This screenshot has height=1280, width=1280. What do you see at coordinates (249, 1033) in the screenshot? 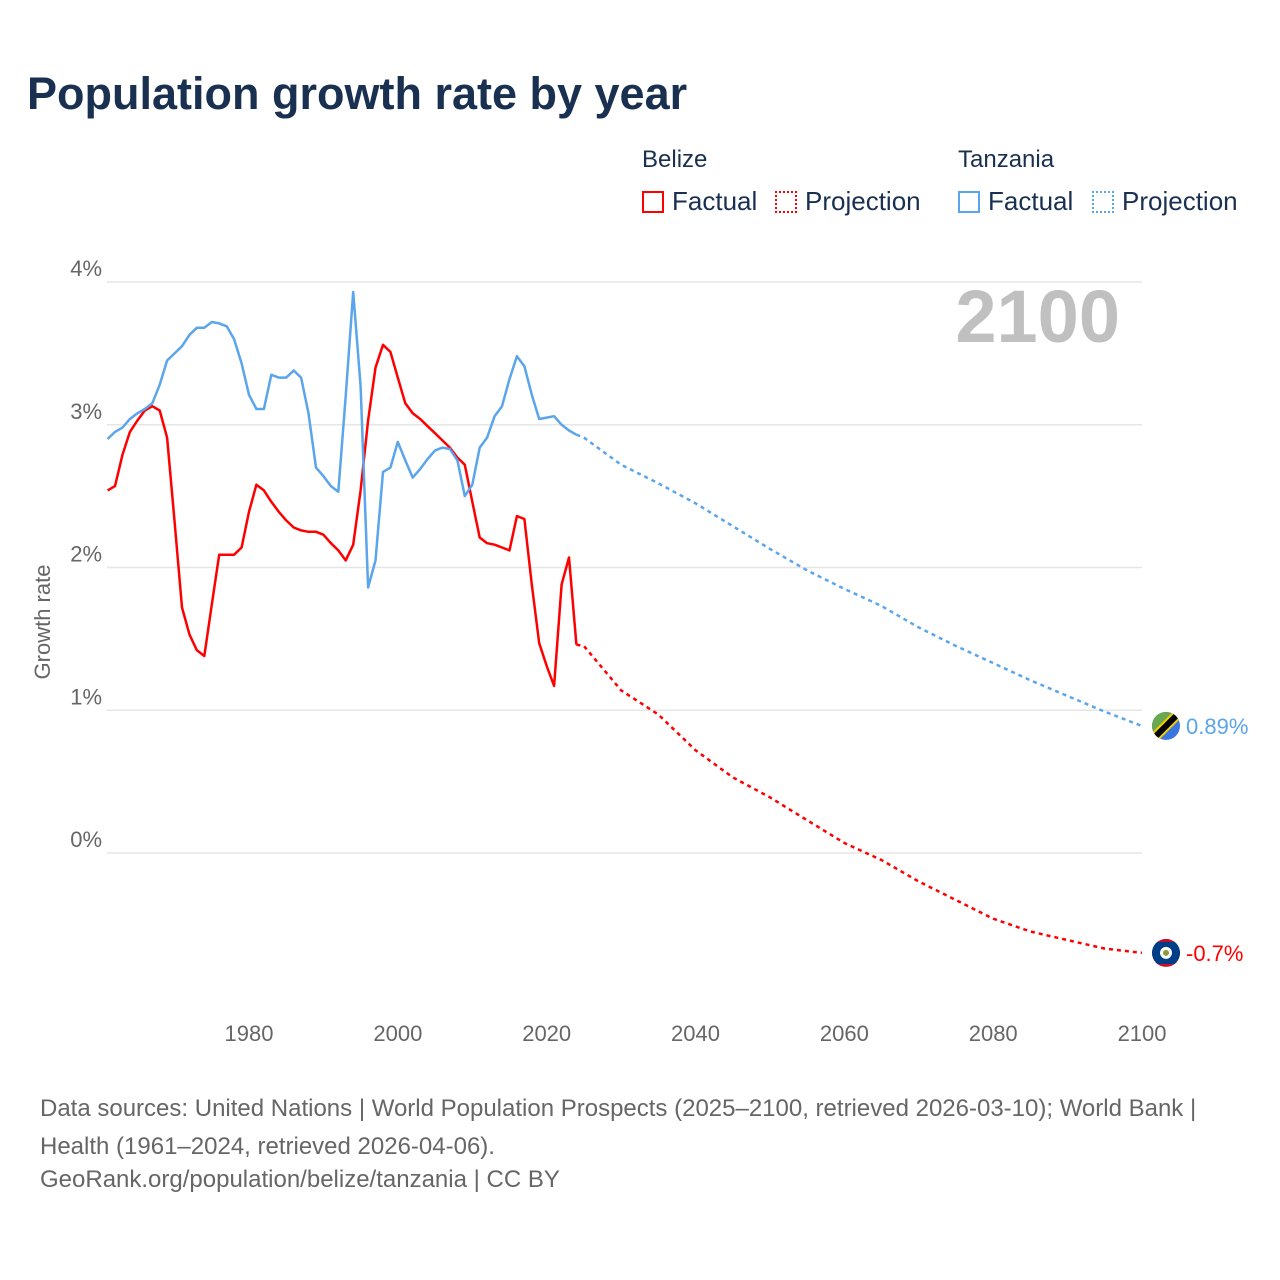
I see `x-tick-label: 1980` at bounding box center [249, 1033].